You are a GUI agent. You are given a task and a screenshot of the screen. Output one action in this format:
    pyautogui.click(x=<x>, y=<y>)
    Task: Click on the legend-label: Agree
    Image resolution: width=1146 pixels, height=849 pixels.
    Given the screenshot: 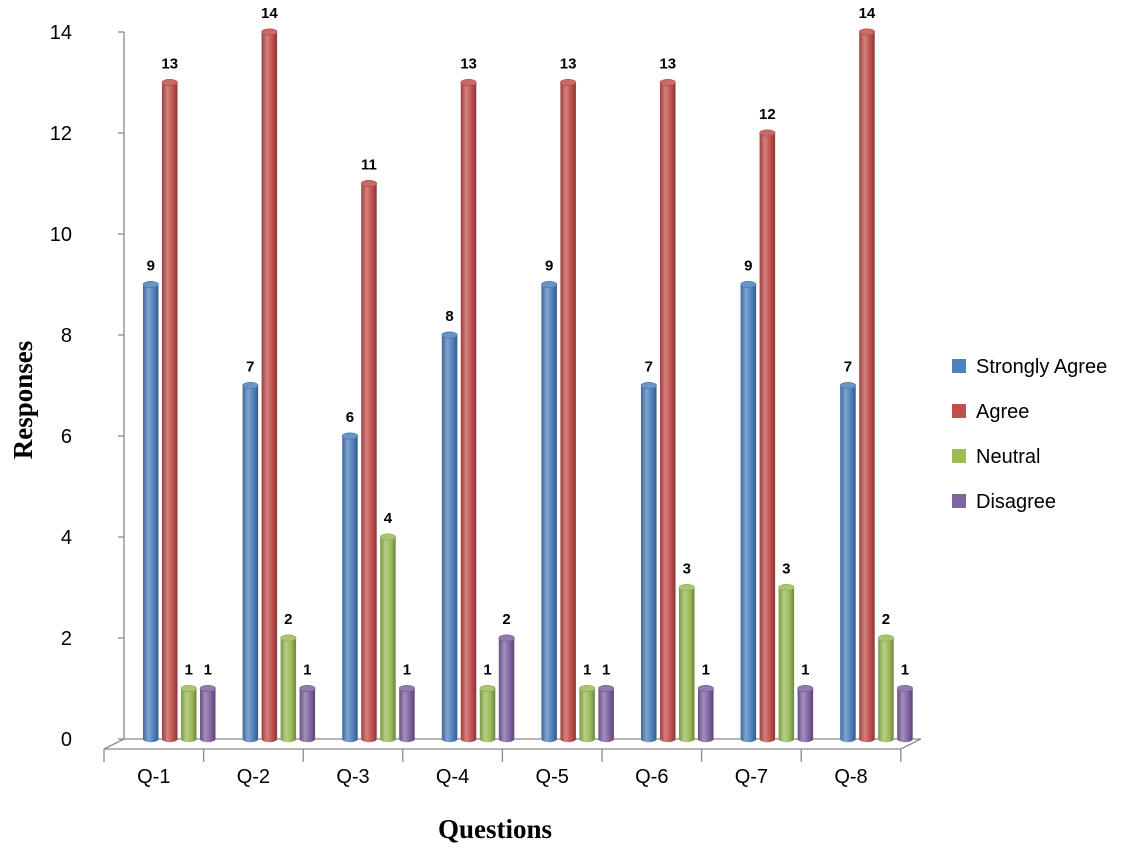 What is the action you would take?
    pyautogui.click(x=1002, y=412)
    